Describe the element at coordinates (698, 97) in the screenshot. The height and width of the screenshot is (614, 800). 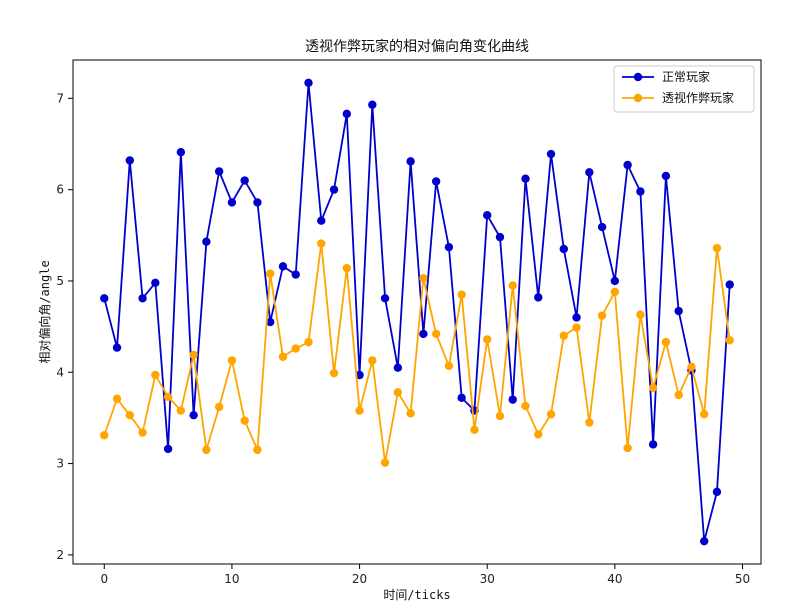
I see `legend-item-cheater-label: 透视作弊玩家` at that location.